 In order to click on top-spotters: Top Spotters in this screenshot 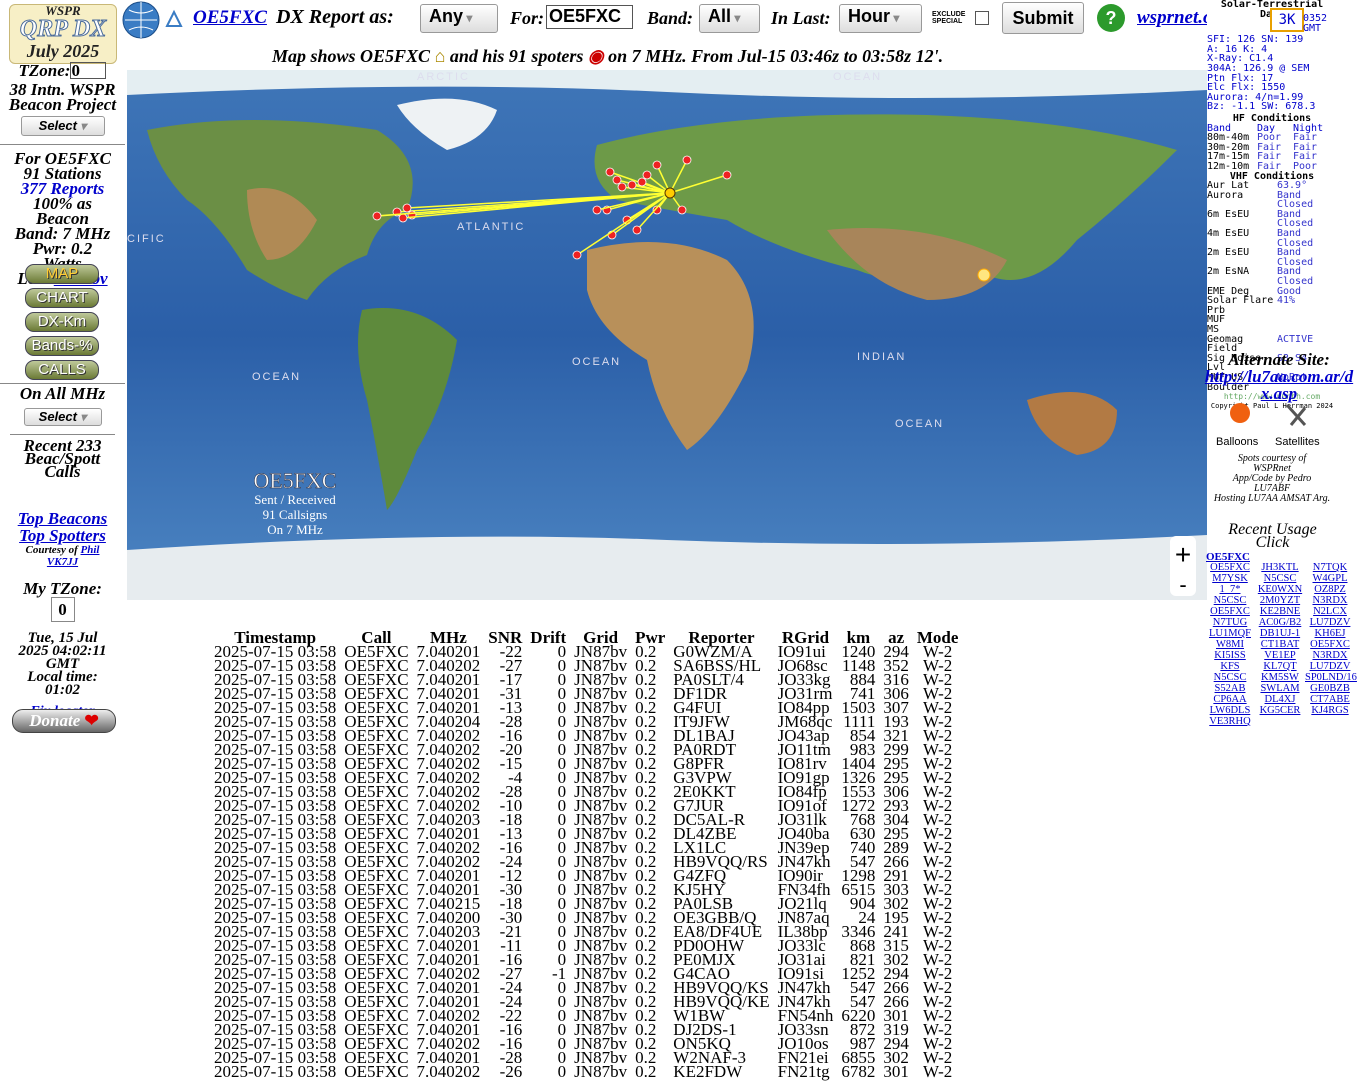, I will do `click(62, 535)`.